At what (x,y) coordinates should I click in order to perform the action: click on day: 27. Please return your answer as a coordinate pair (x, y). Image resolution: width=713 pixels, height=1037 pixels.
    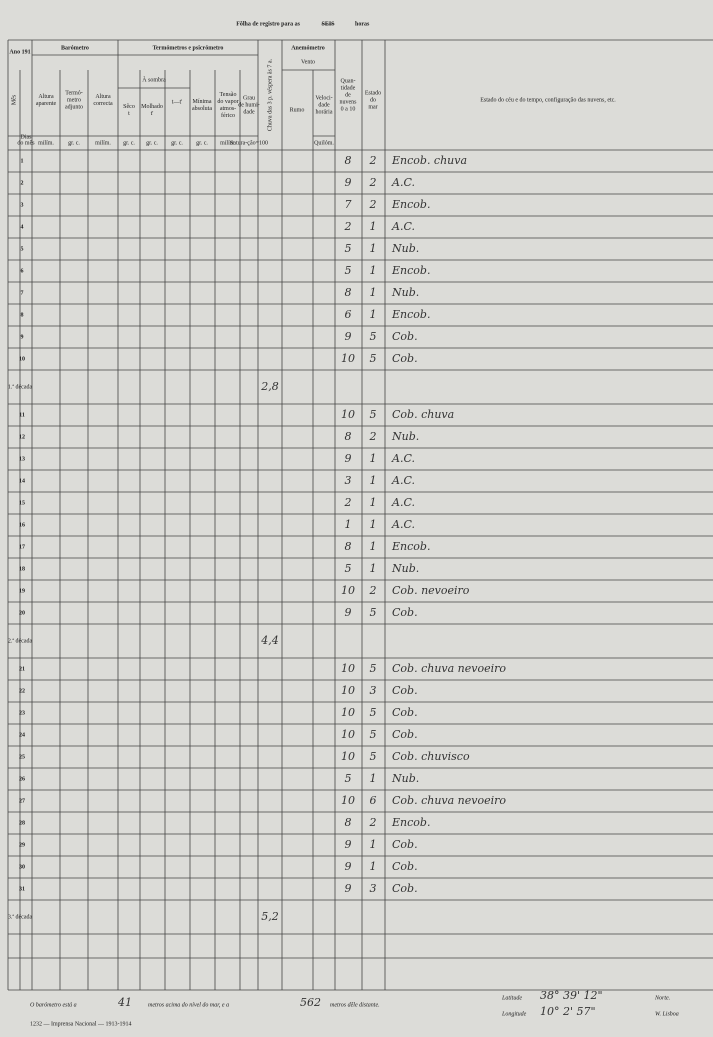
    Looking at the image, I should click on (22, 801).